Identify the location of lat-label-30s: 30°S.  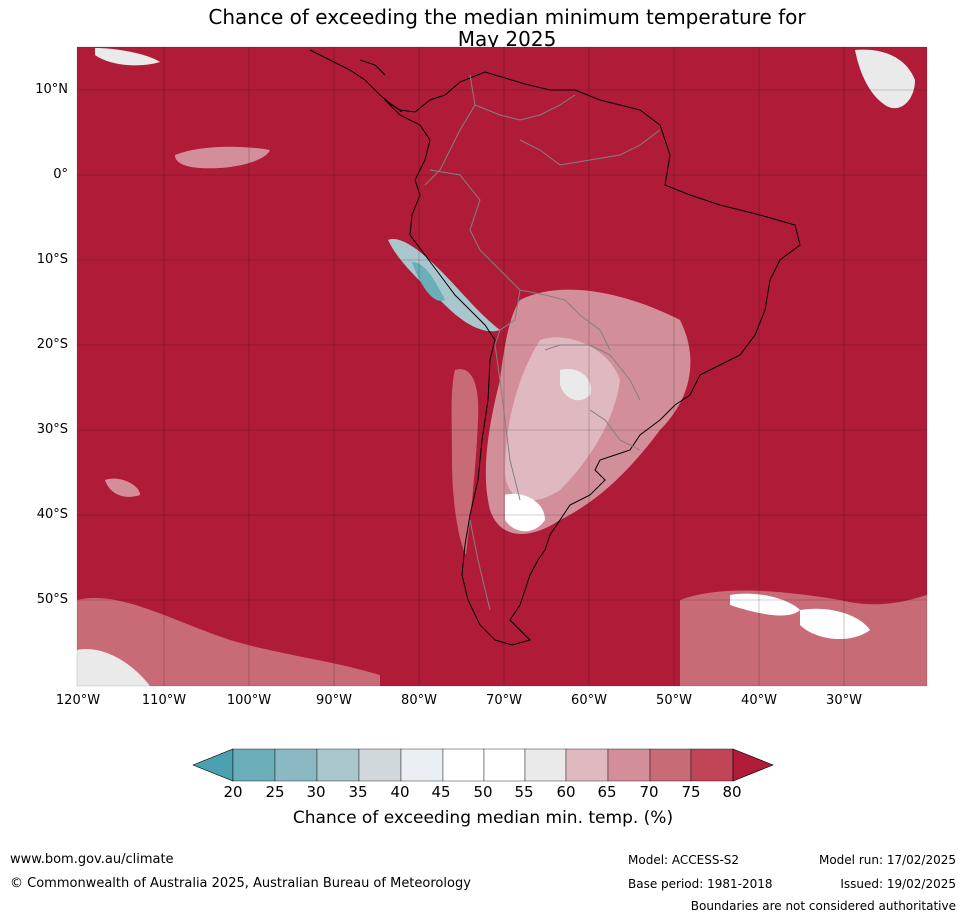
(52, 429).